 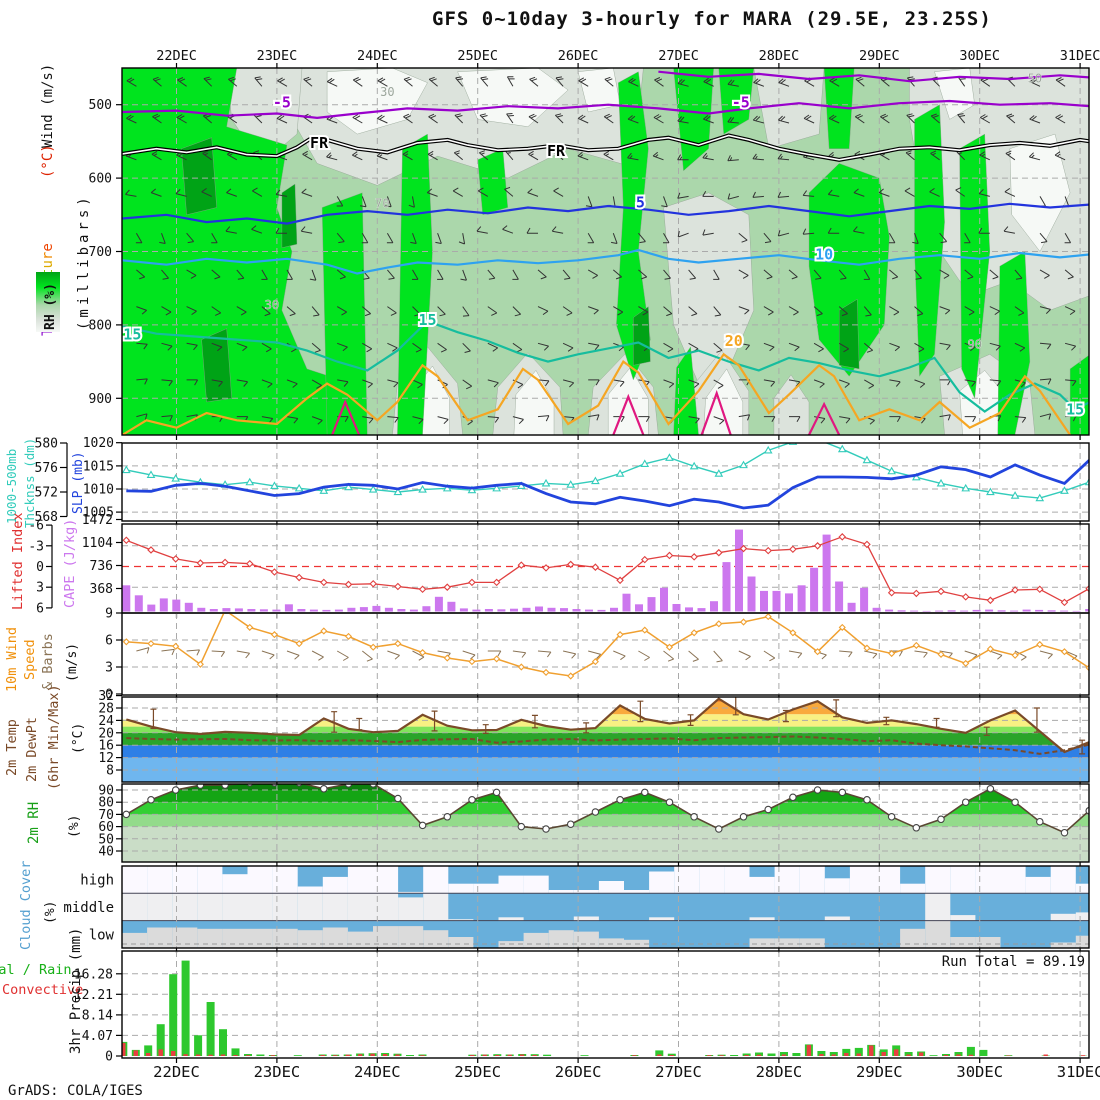 I want to click on svg-text: CAPE (J/kg), so click(x=70, y=563).